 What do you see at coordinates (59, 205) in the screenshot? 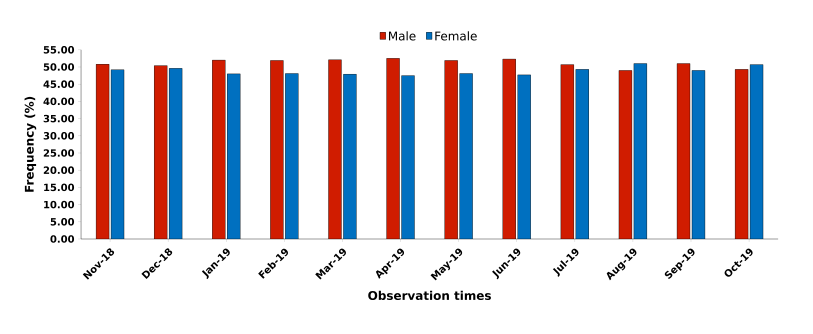
I see `y-tick-label: 10.00` at bounding box center [59, 205].